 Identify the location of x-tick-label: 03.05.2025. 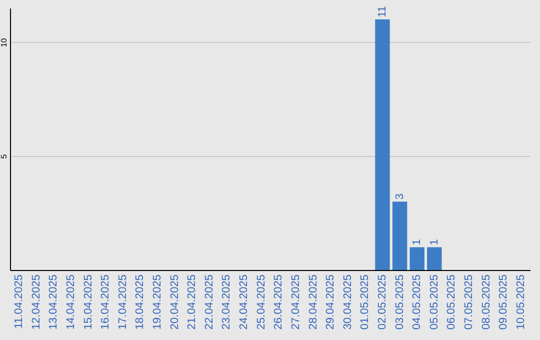
(400, 302).